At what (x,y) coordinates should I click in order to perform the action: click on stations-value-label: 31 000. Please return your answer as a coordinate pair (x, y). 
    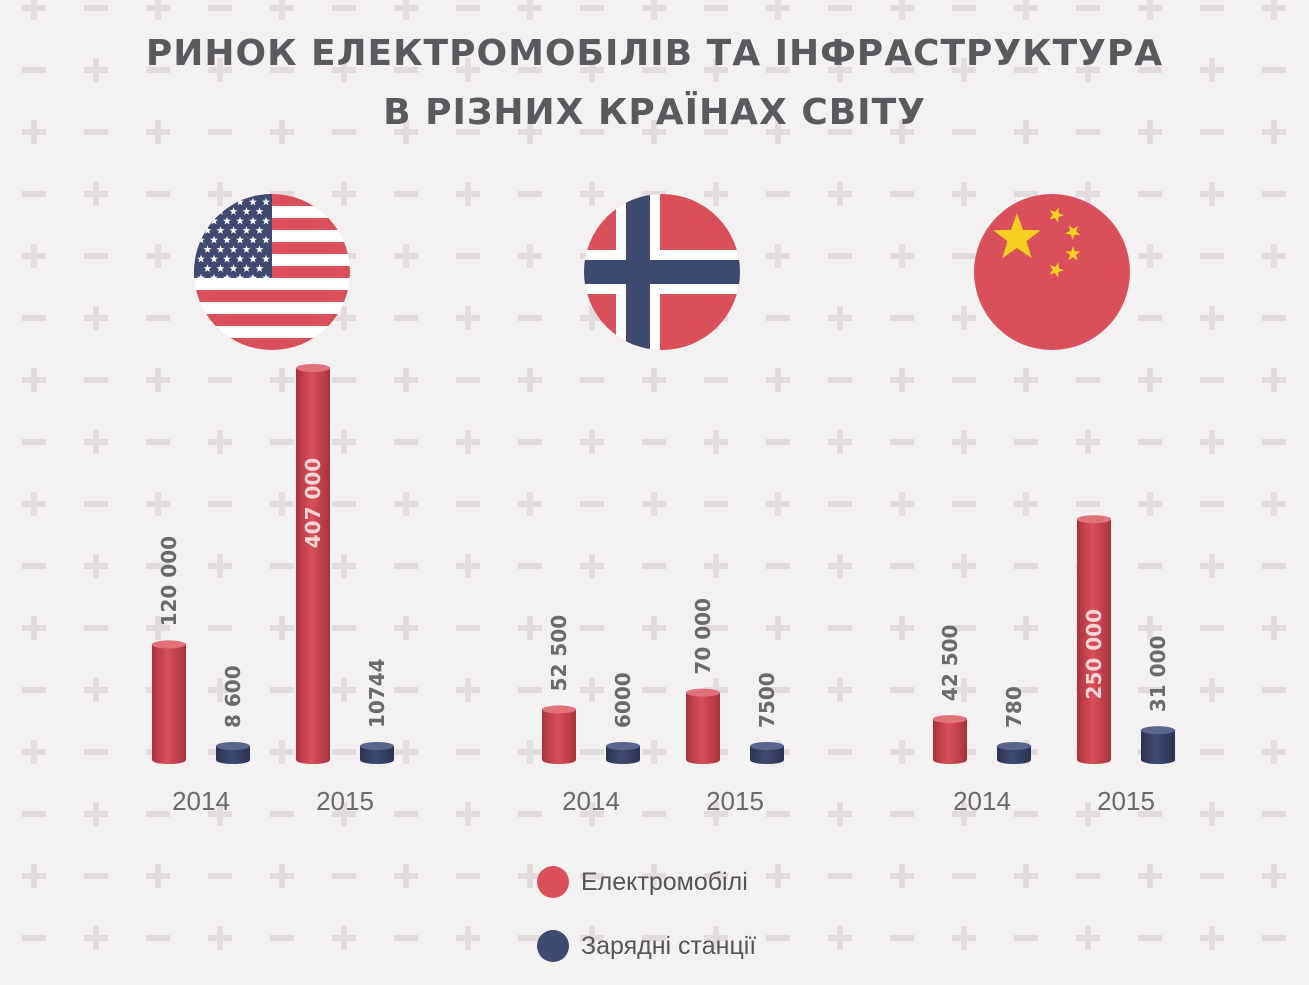
    Looking at the image, I should click on (1158, 674).